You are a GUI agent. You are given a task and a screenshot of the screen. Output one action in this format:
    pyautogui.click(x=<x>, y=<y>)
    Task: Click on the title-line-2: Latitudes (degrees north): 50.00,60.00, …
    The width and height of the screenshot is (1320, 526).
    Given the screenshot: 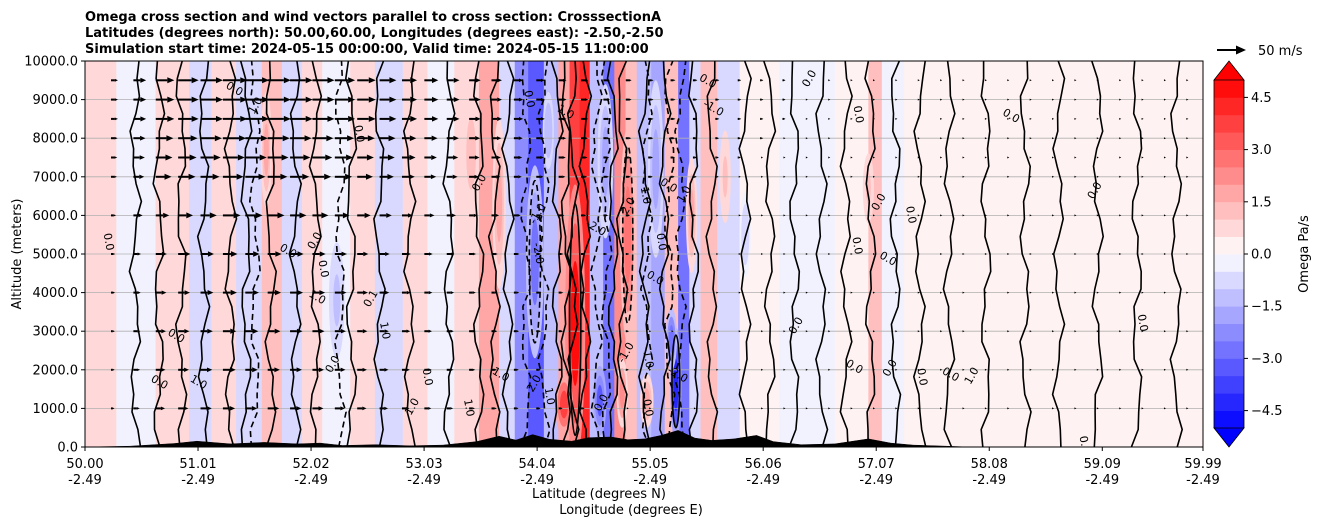 What is the action you would take?
    pyautogui.click(x=374, y=33)
    